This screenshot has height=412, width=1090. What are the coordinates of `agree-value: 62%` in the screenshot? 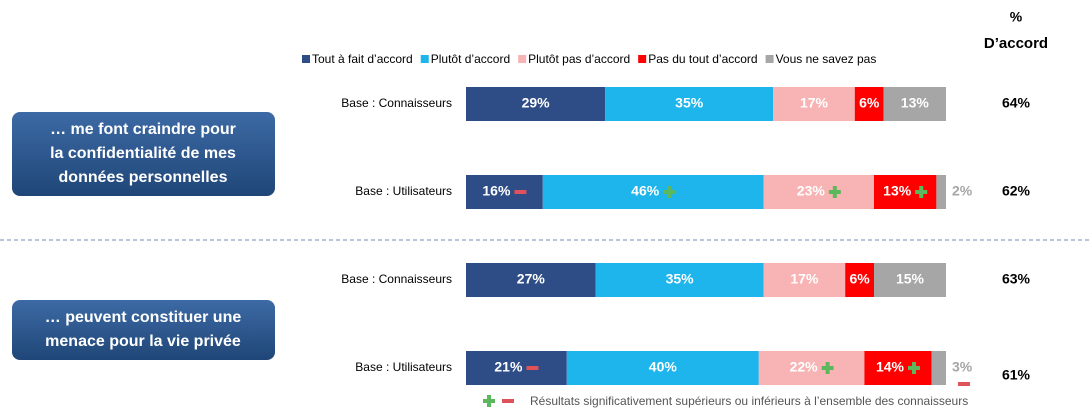 It's located at (1016, 191).